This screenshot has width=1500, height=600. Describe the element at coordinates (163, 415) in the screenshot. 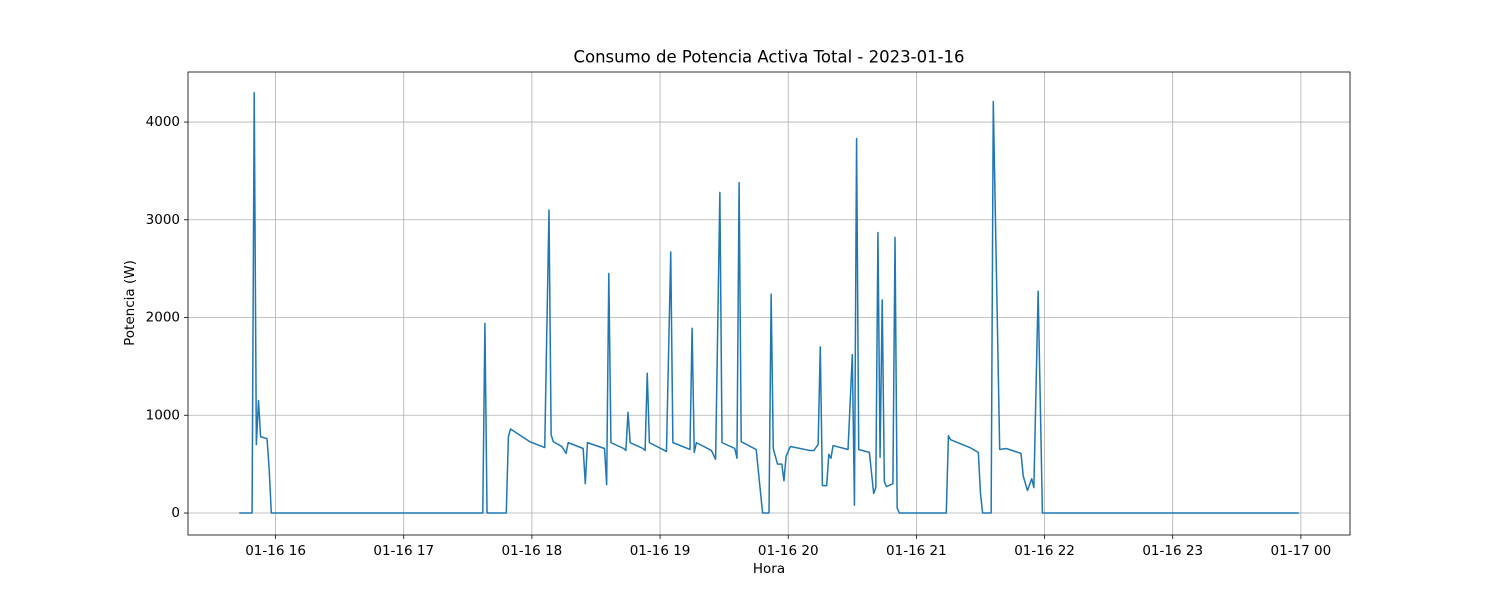

I see `y-tick-label: 1000` at that location.